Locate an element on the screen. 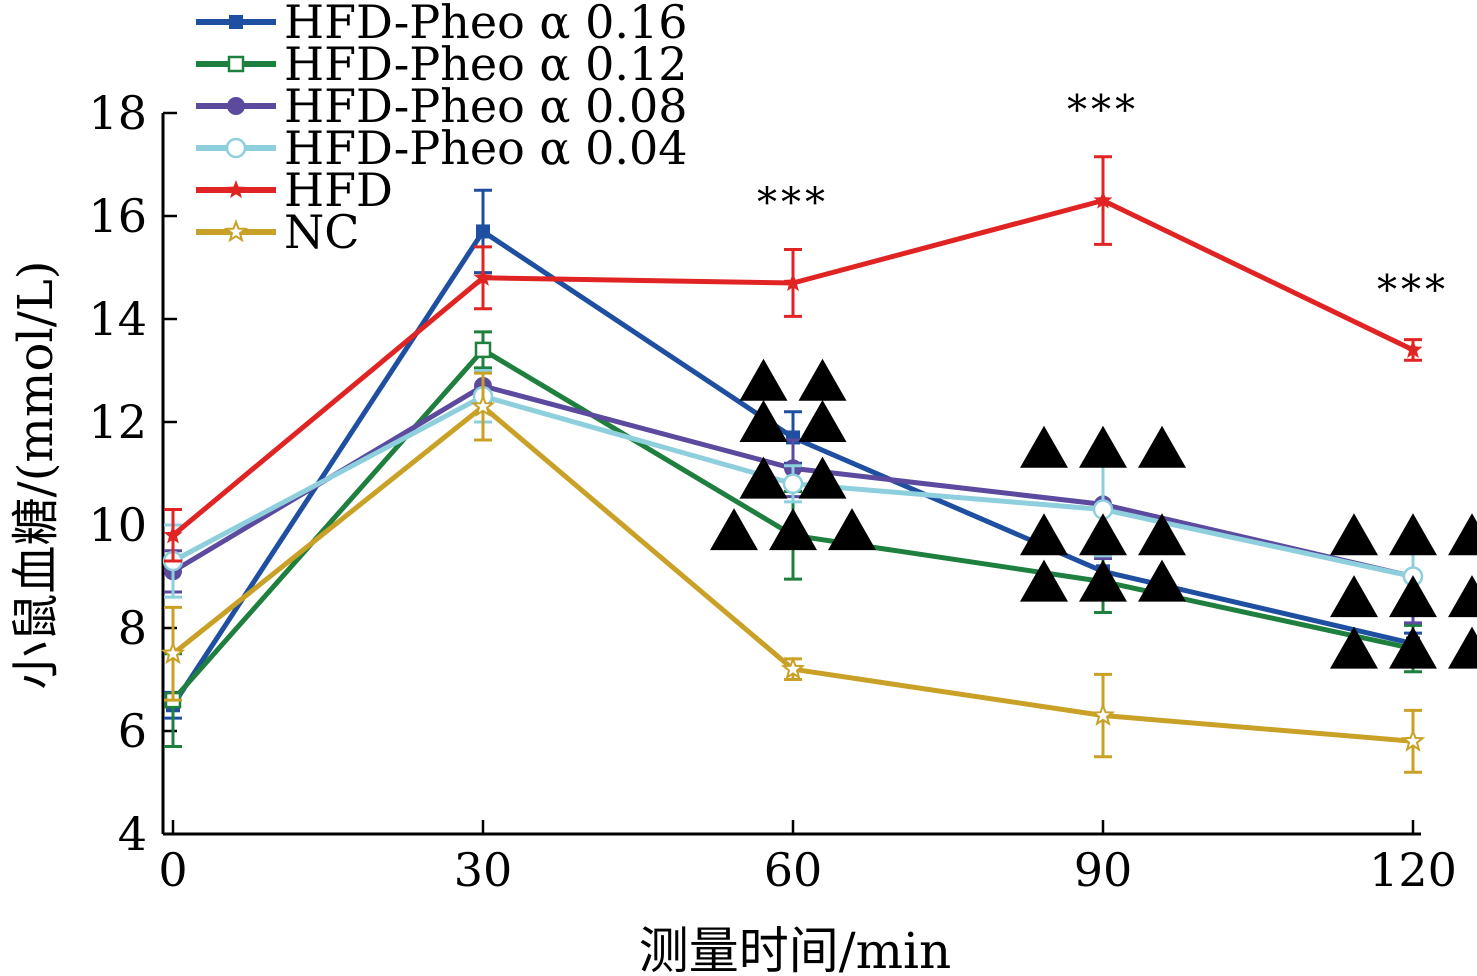 This screenshot has width=1477, height=976. x-tick-label: 90 is located at coordinates (1103, 870).